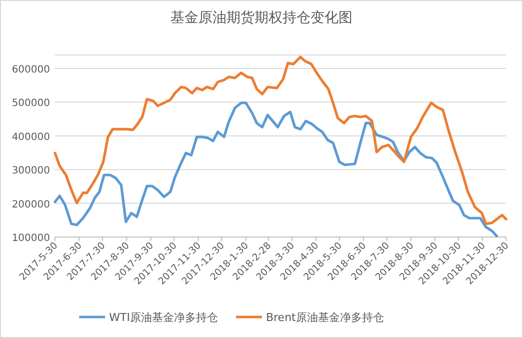  What do you see at coordinates (31, 171) in the screenshot?
I see `y-tick-label: 300000` at bounding box center [31, 171].